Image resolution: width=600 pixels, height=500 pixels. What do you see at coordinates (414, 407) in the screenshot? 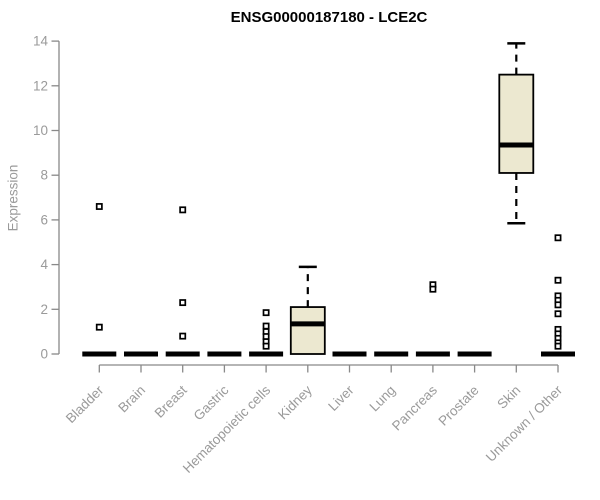
I see `x-category-label: Pancreas` at bounding box center [414, 407].